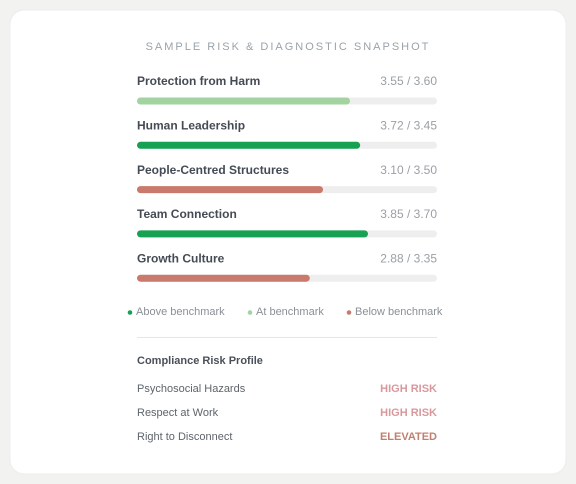 This screenshot has width=576, height=484. What do you see at coordinates (408, 437) in the screenshot?
I see `risk-status: ELEVATED` at bounding box center [408, 437].